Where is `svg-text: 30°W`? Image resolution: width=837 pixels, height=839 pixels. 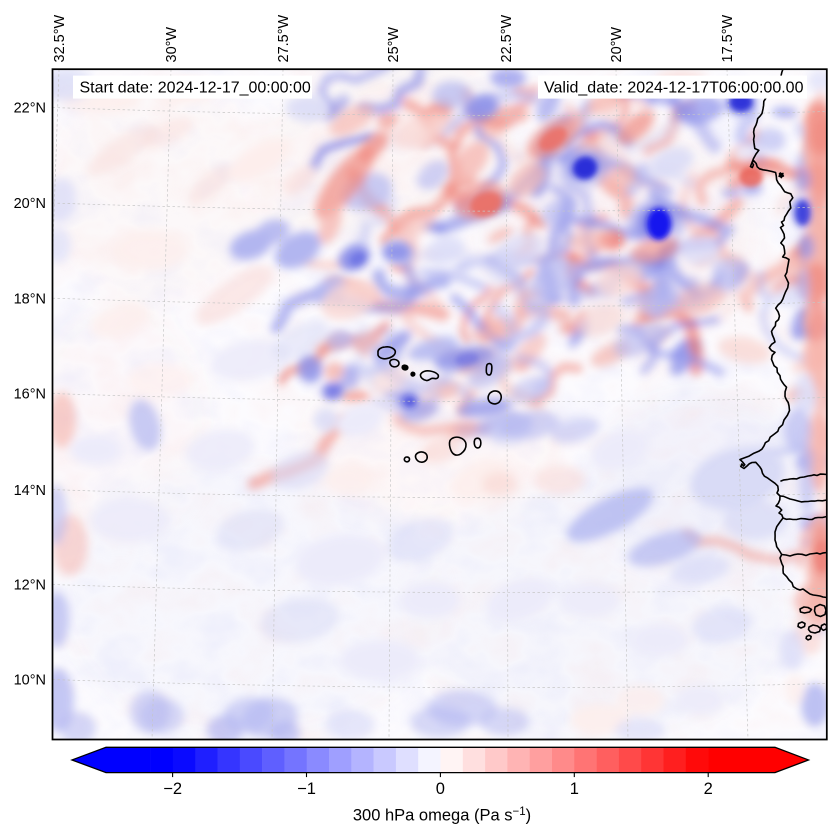
svg-text: 30°W is located at coordinates (172, 45).